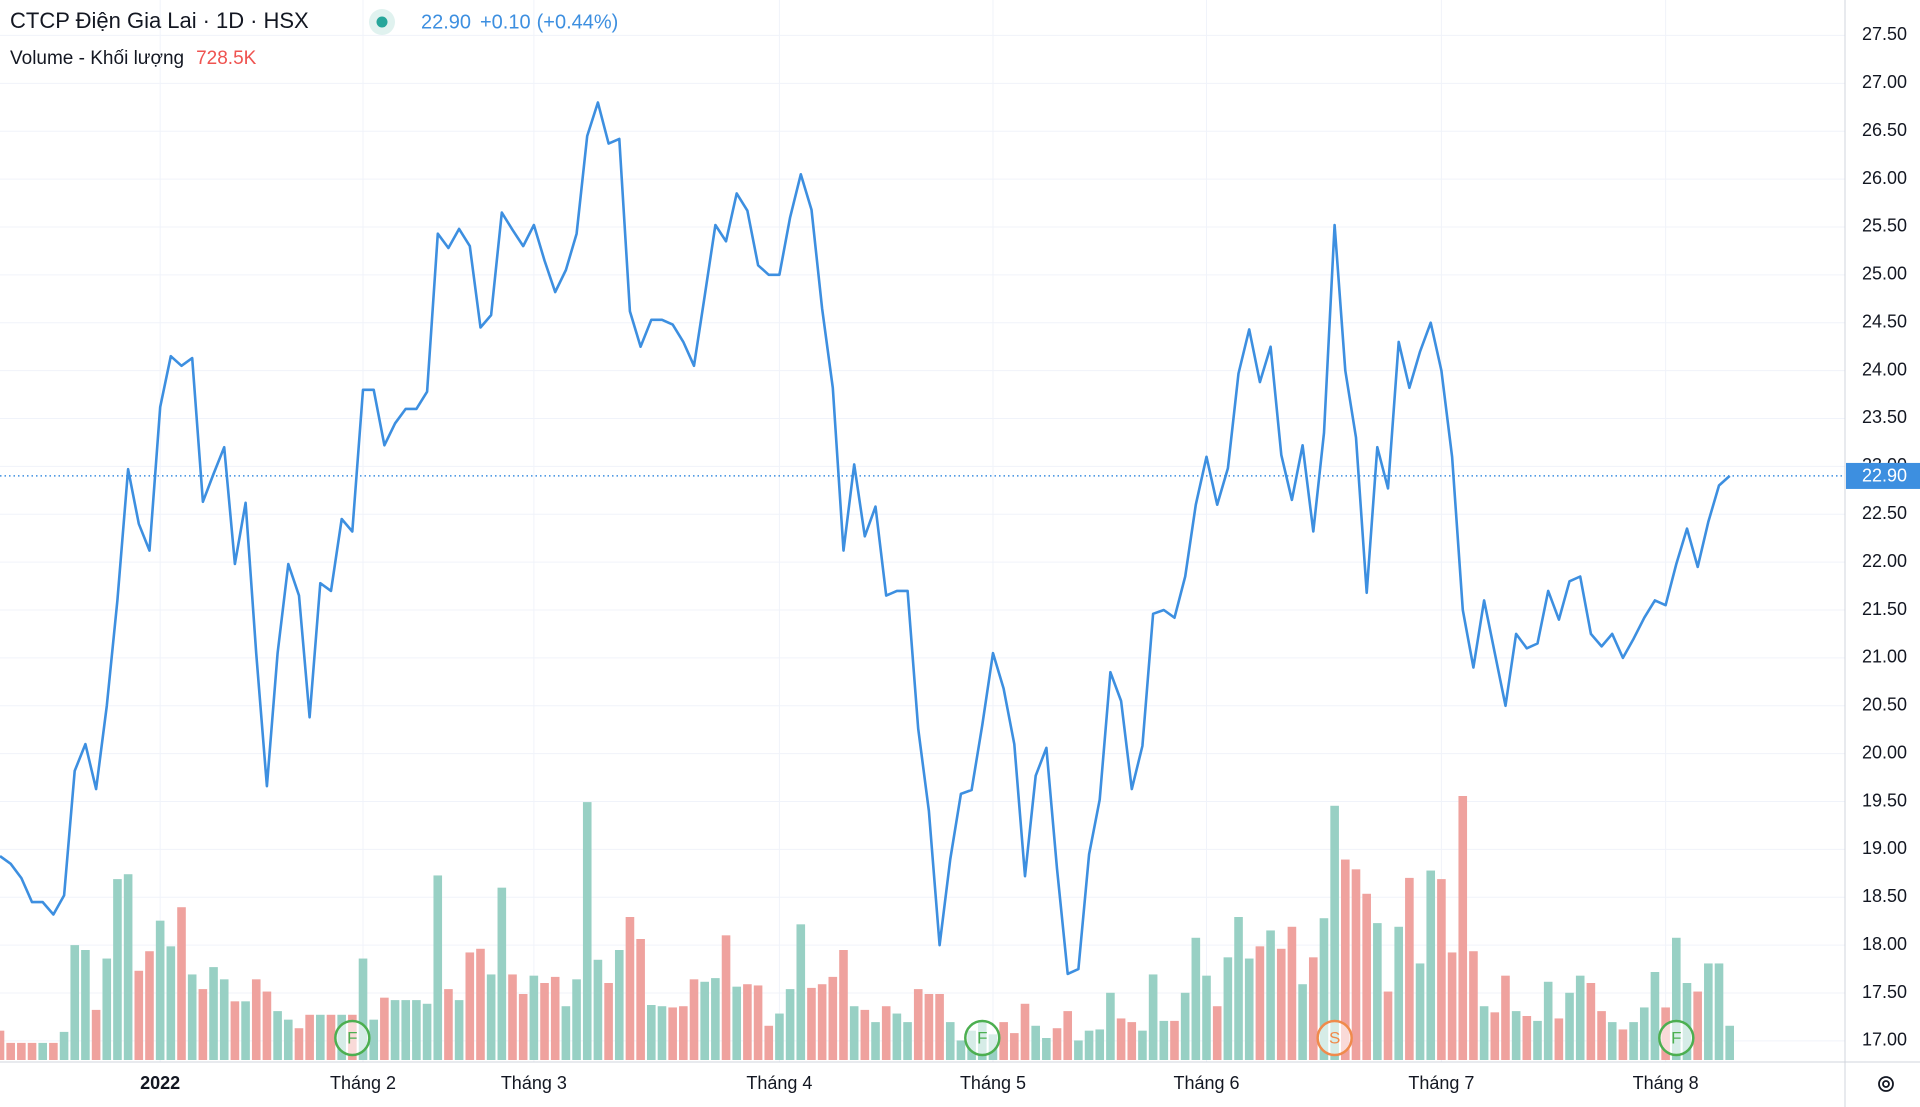 The height and width of the screenshot is (1107, 1920). Describe the element at coordinates (779, 1083) in the screenshot. I see `x-tick-label: Tháng 4` at that location.